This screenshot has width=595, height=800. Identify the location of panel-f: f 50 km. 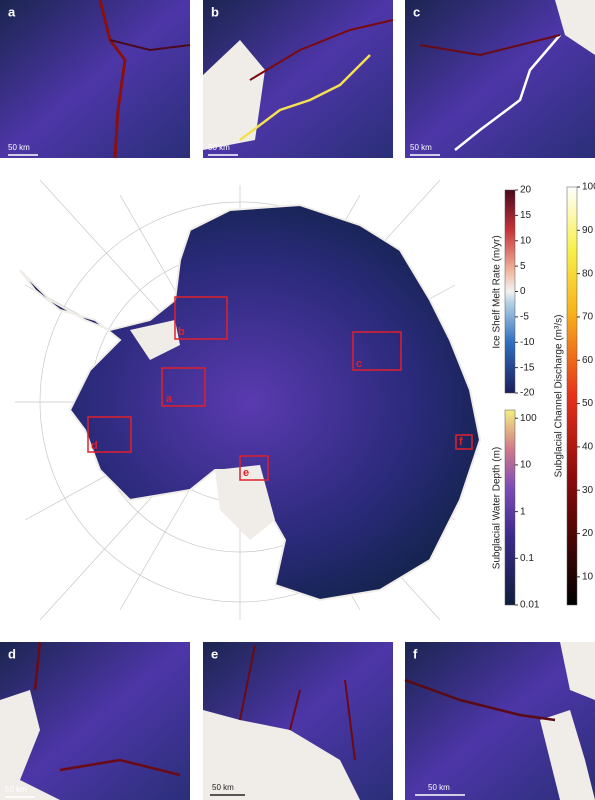
(499, 721).